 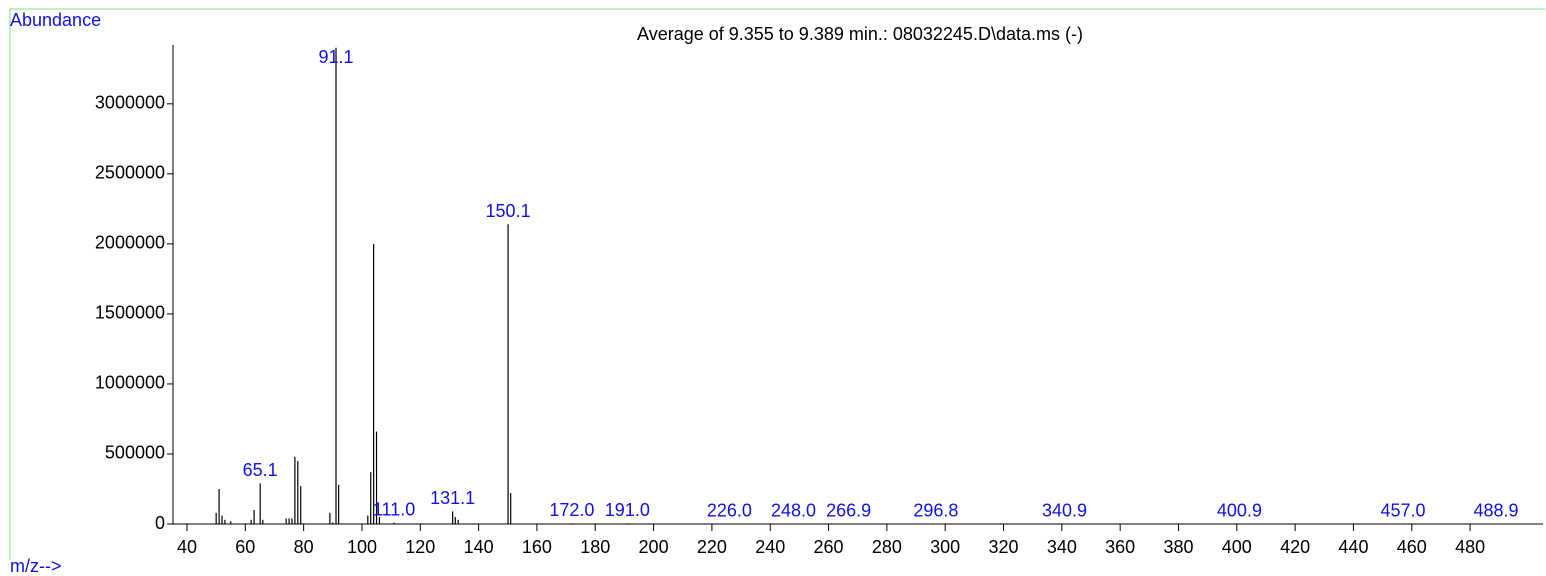 What do you see at coordinates (304, 547) in the screenshot?
I see `x-tick-label: 80` at bounding box center [304, 547].